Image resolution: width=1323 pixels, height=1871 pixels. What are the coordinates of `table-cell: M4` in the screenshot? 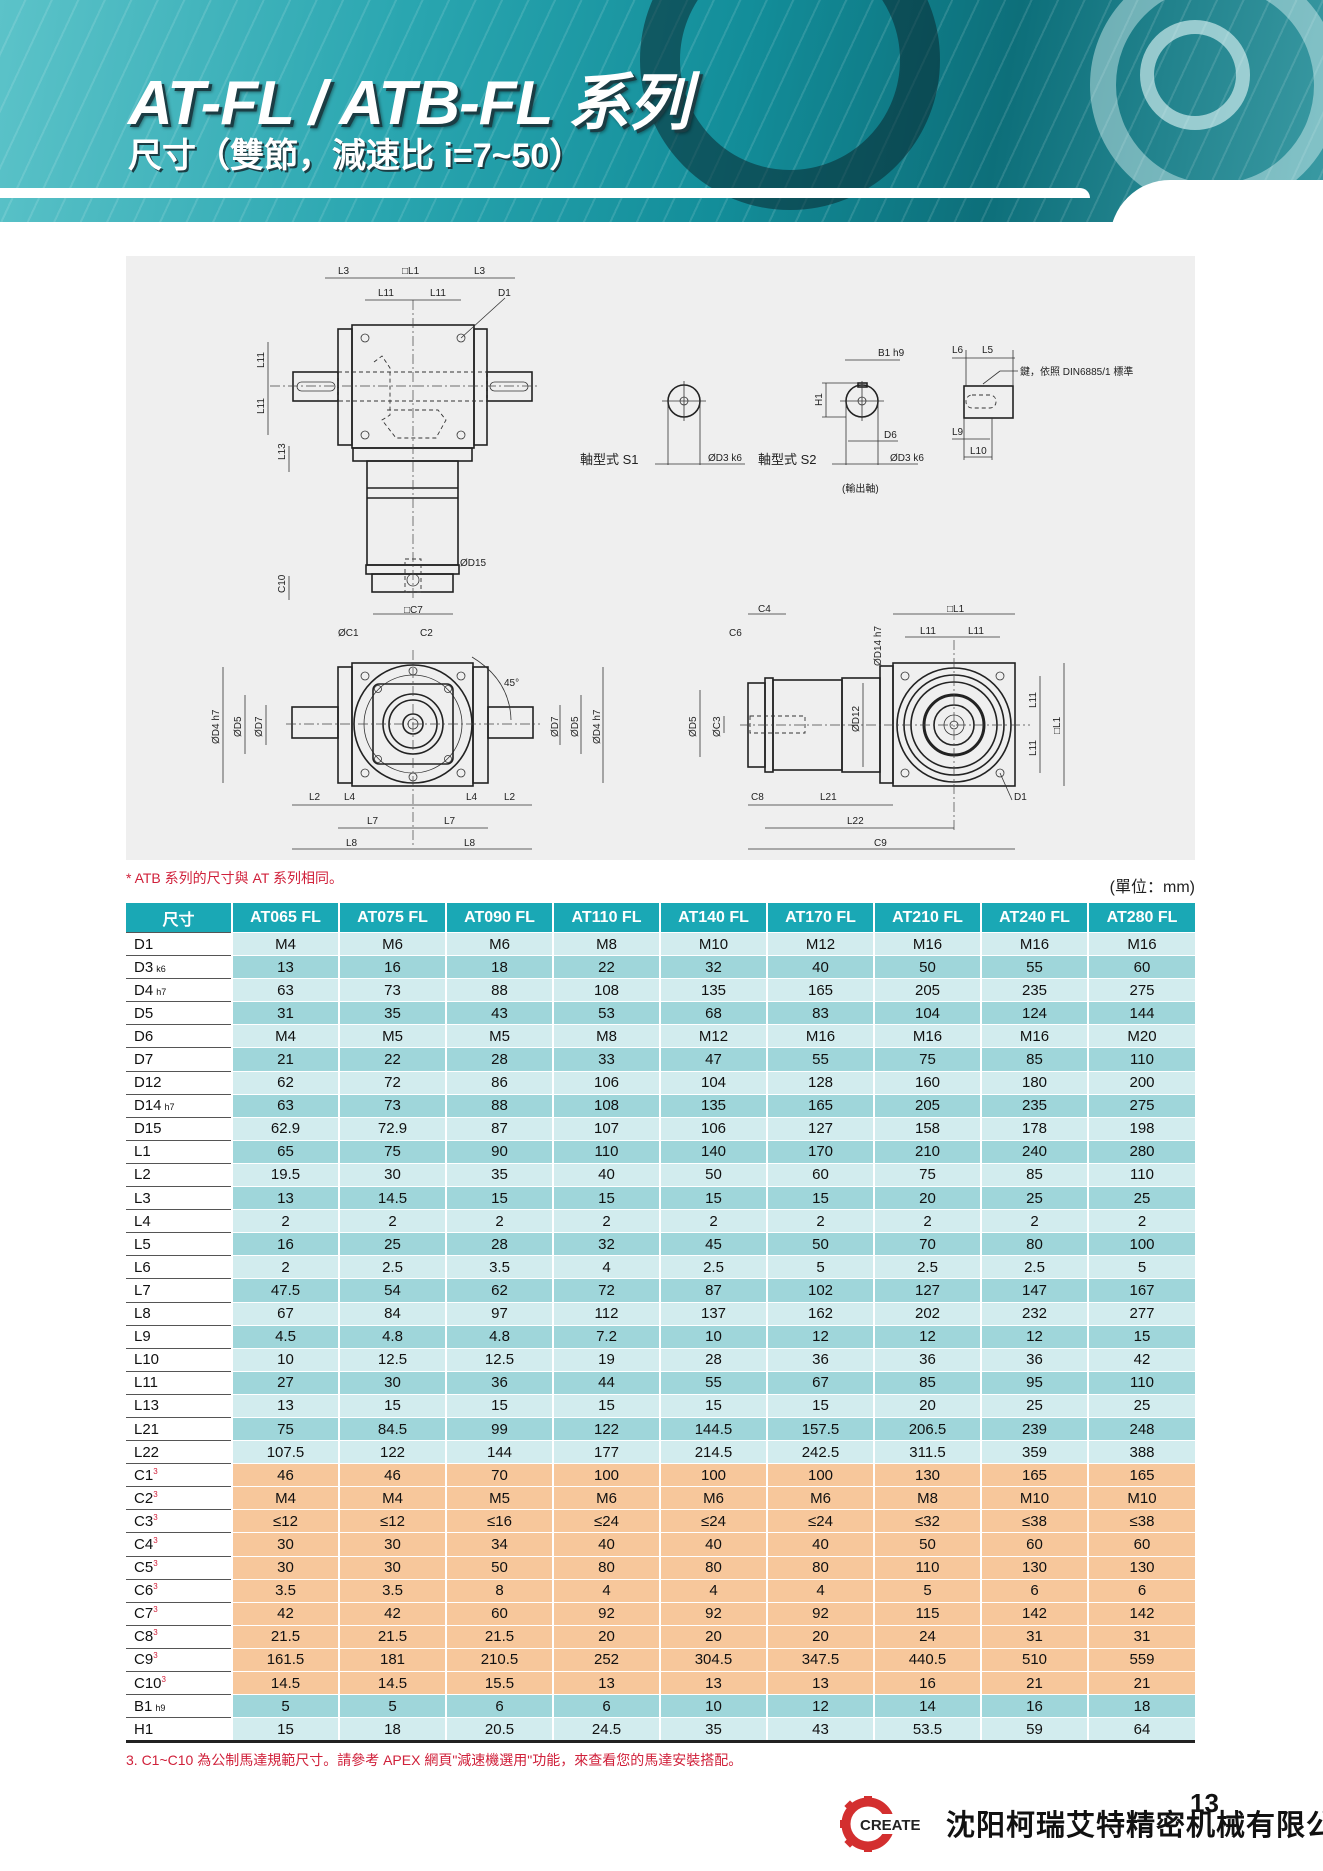 It's located at (285, 943).